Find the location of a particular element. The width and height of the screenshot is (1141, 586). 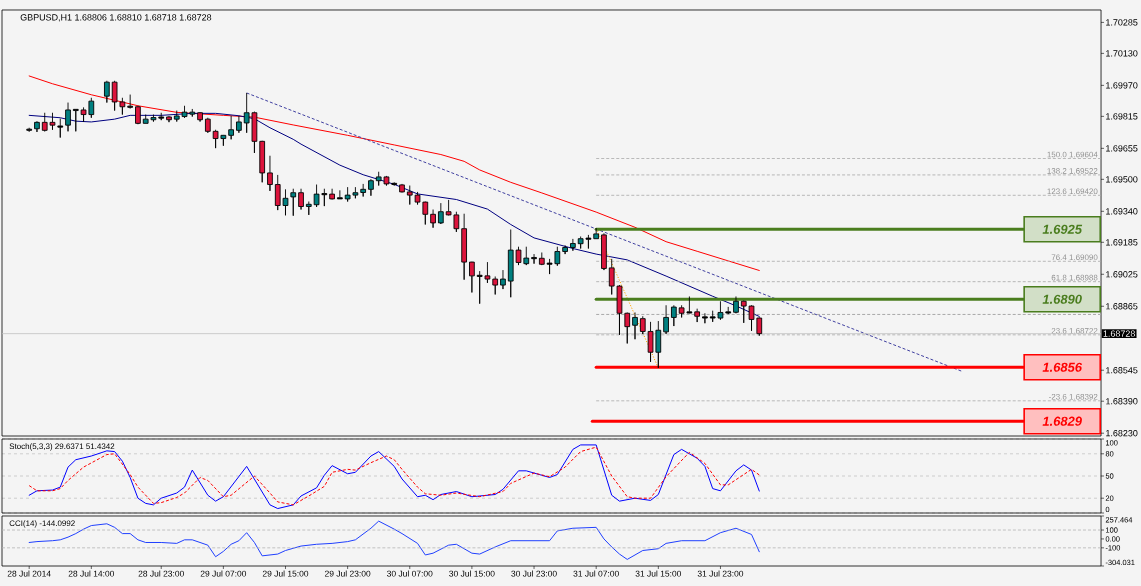

x-tick-label: 29 Jul 15:00 is located at coordinates (285, 573).